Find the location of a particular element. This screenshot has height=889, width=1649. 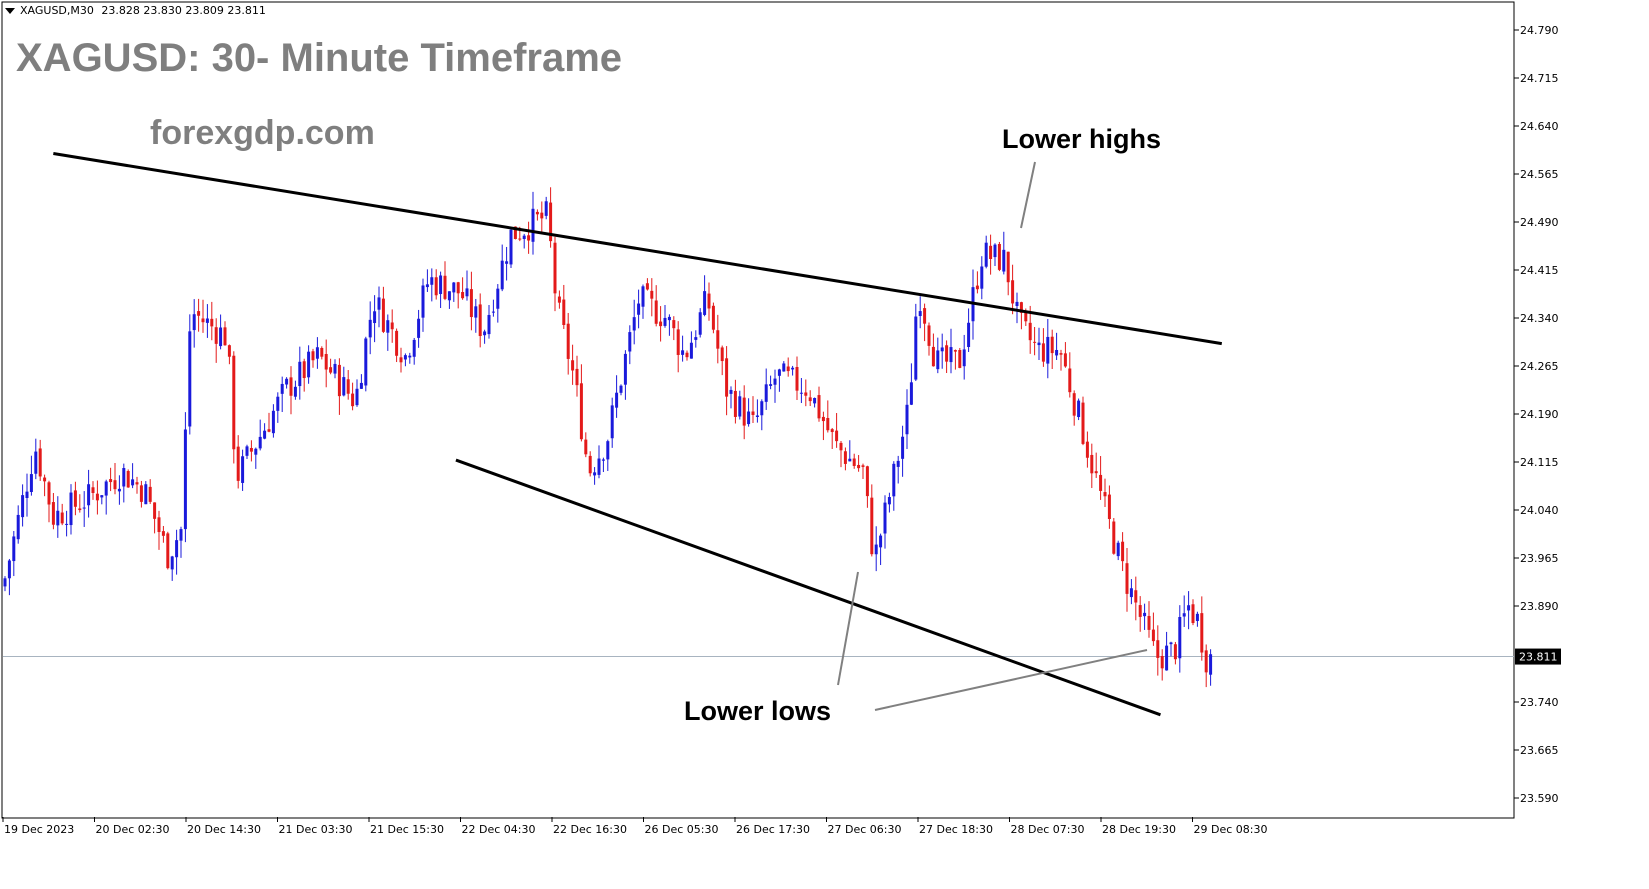

x-tick-label: 21 Dec 03:30 is located at coordinates (316, 829).